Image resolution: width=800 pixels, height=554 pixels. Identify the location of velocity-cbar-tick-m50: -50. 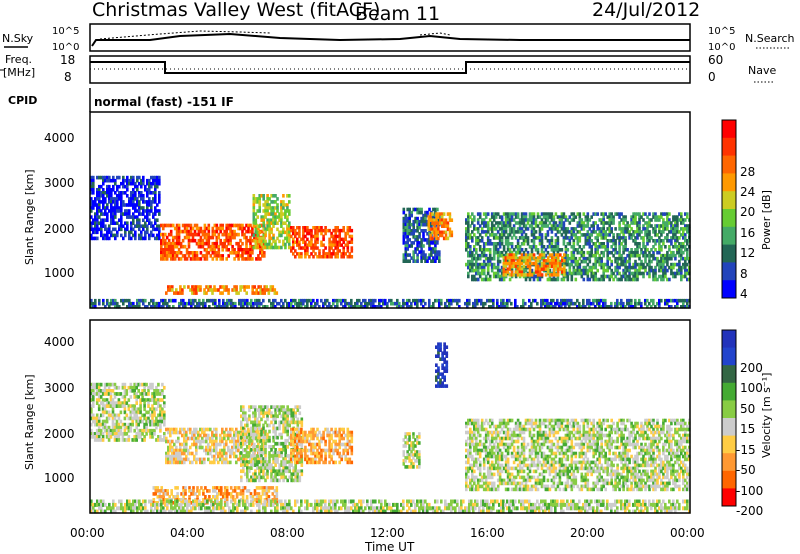
(746, 470).